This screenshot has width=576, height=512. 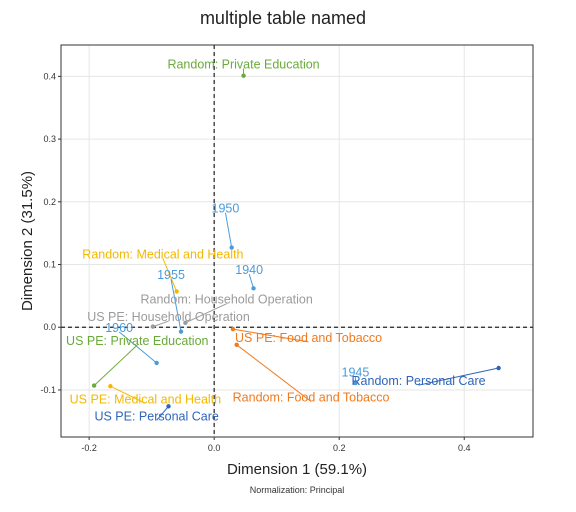 What do you see at coordinates (464, 448) in the screenshot?
I see `x-tick-label: 0.4` at bounding box center [464, 448].